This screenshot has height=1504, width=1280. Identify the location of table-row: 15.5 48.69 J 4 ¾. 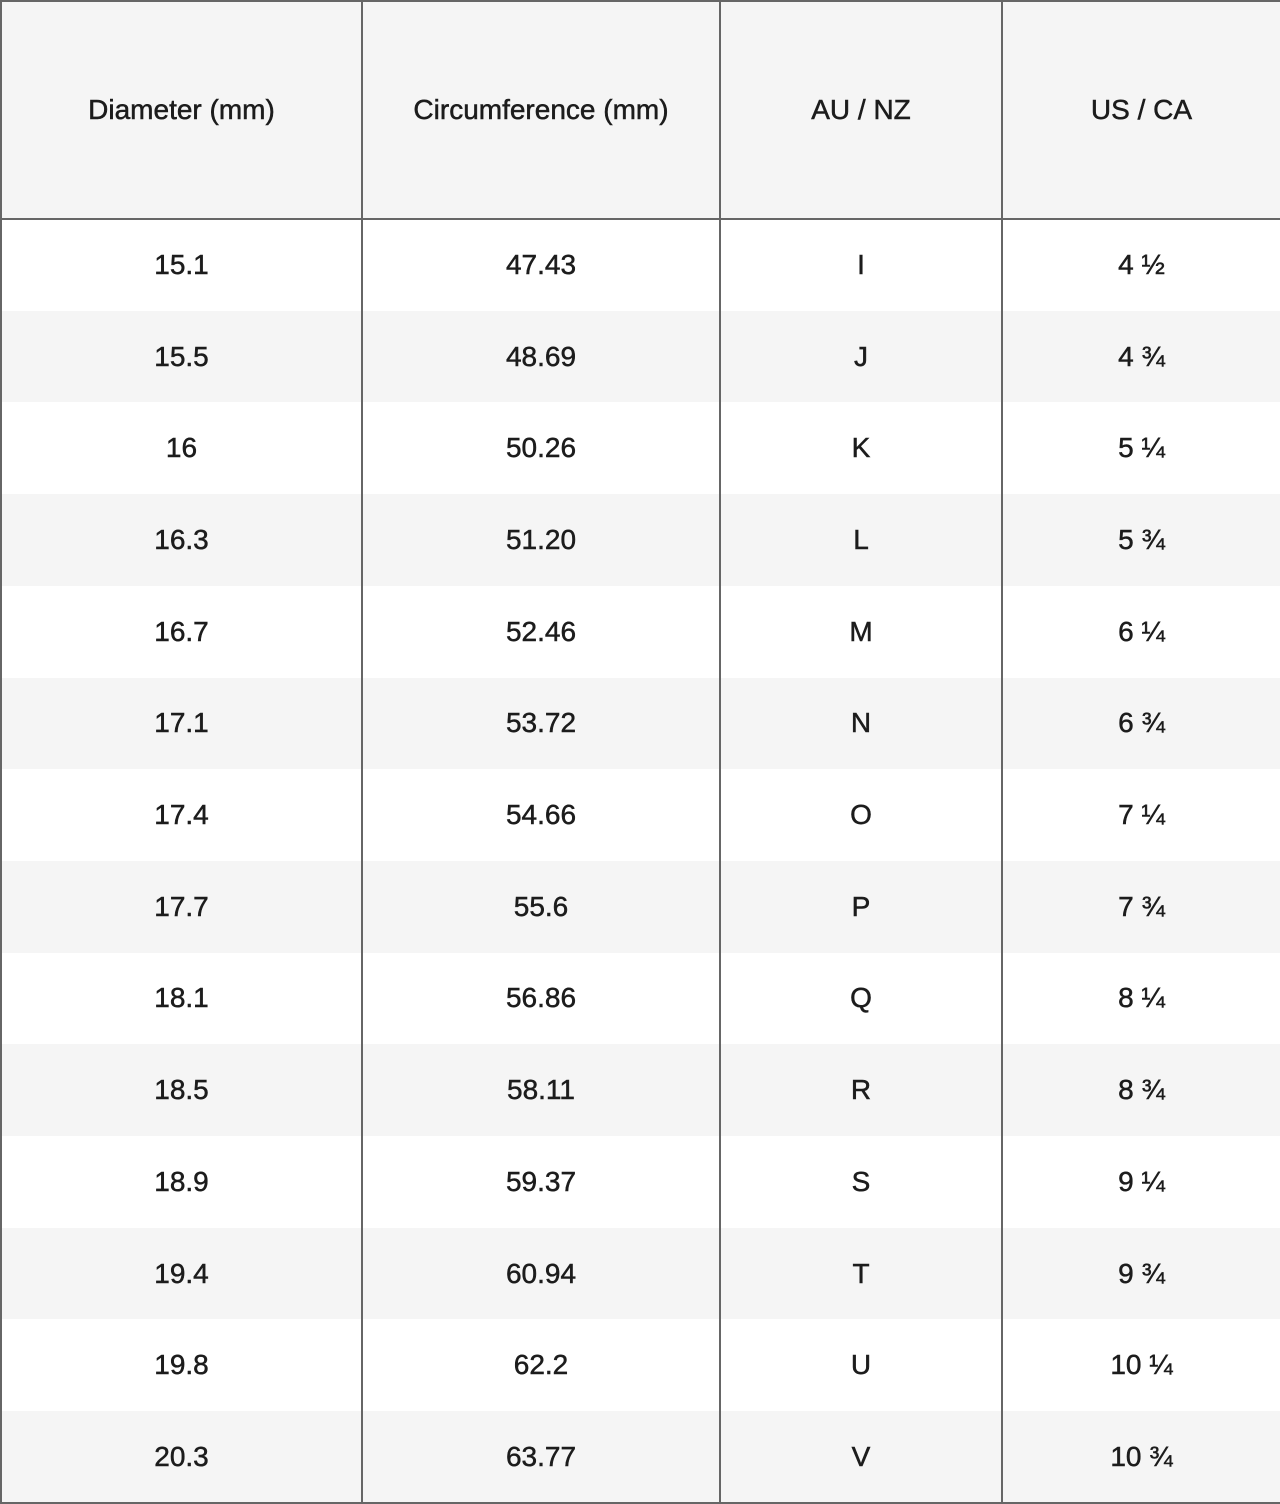
(640, 356).